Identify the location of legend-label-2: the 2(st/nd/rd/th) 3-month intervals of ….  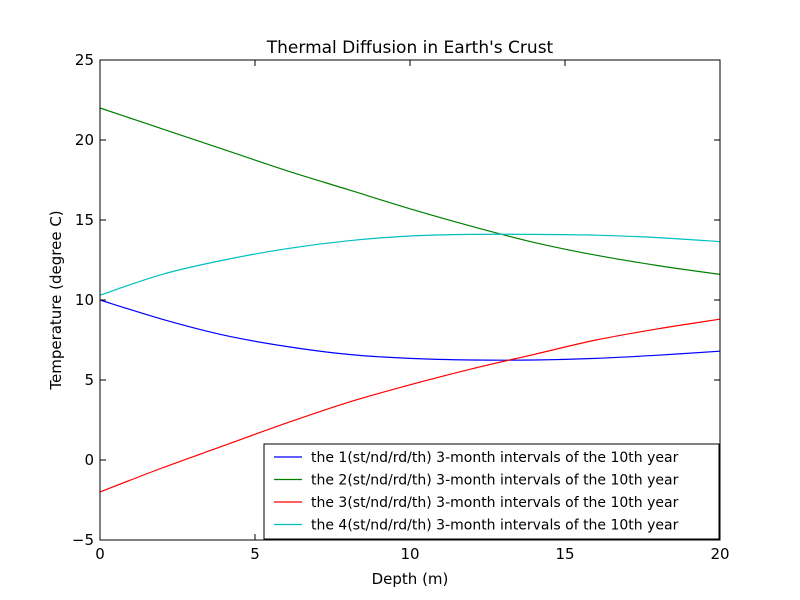
(495, 481).